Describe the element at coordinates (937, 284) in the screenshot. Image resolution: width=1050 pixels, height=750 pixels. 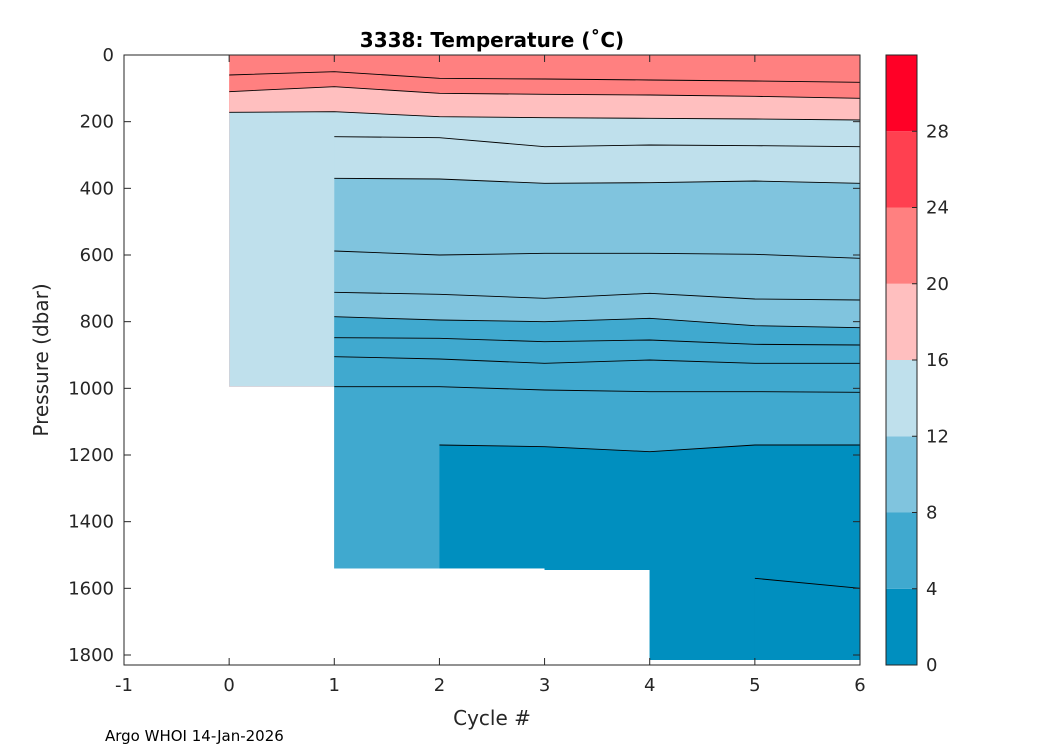
I see `colorbar-tick-label: 20` at that location.